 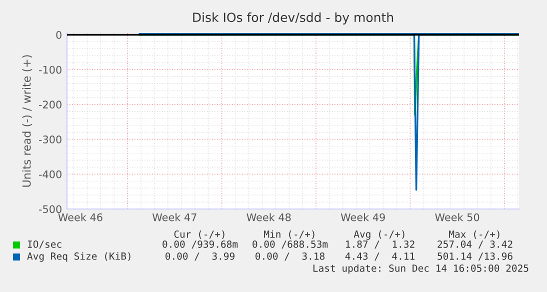 I want to click on x-tick-label: Week 47, so click(x=174, y=217).